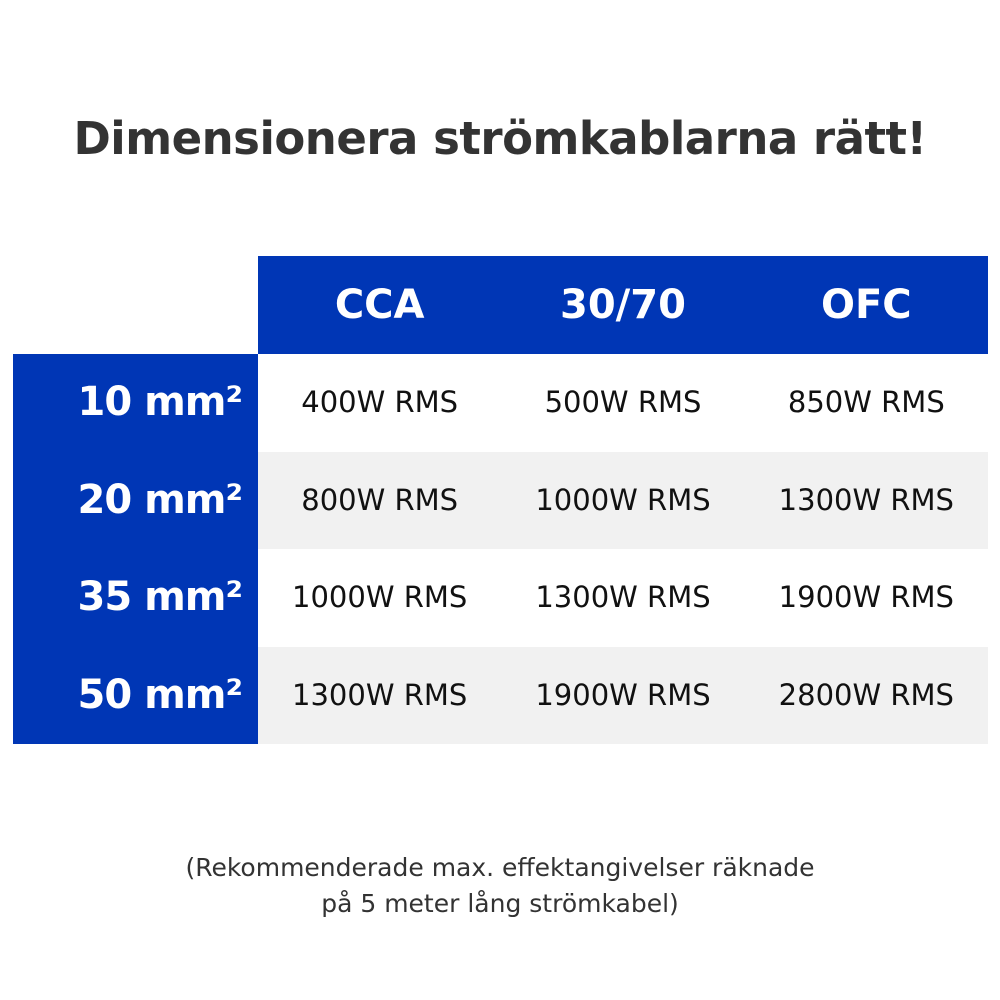  I want to click on table-row: 400W RMS 500W RMS 850W RMS, so click(623, 403).